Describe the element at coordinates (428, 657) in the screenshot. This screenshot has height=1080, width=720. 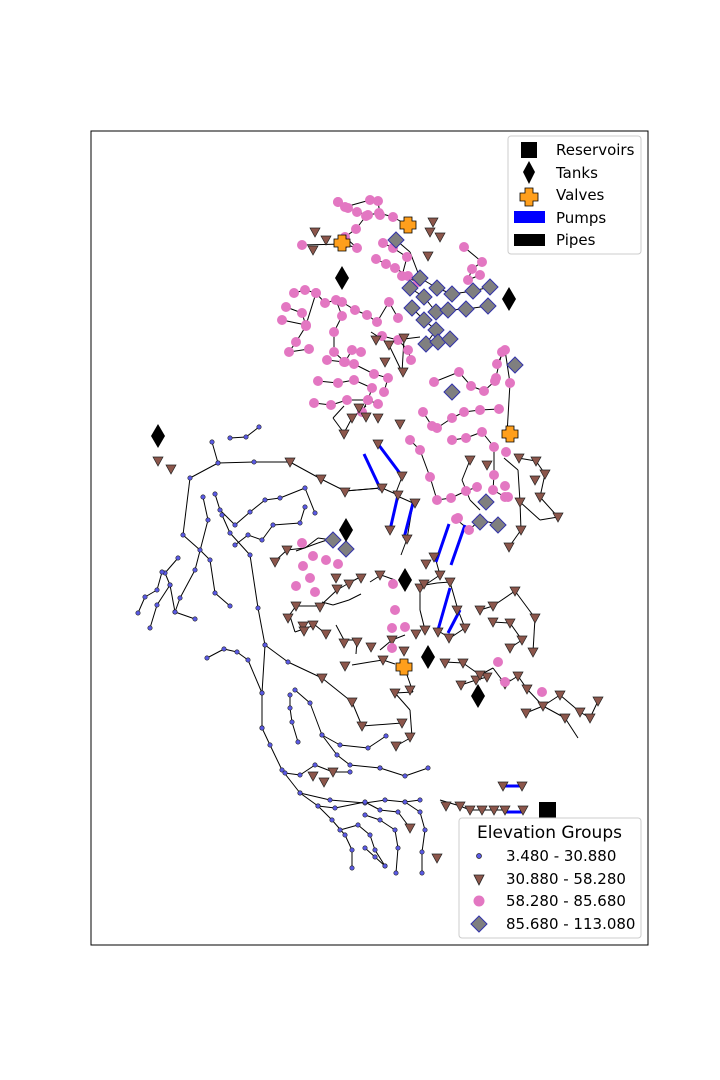
I see `tank` at that location.